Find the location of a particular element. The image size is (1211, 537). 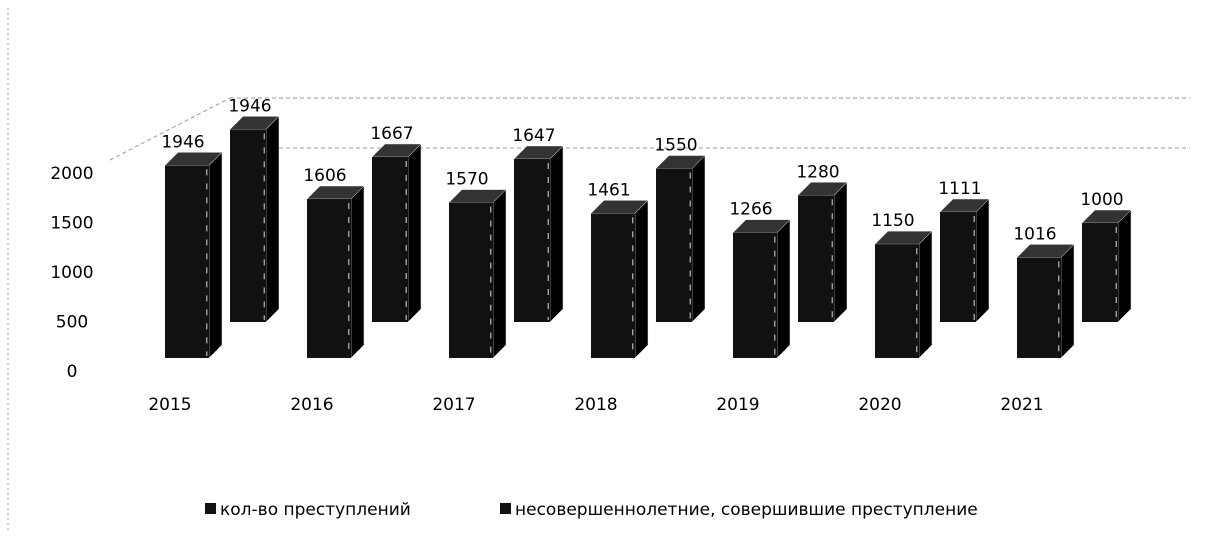

data-label: 1667 is located at coordinates (391, 134).